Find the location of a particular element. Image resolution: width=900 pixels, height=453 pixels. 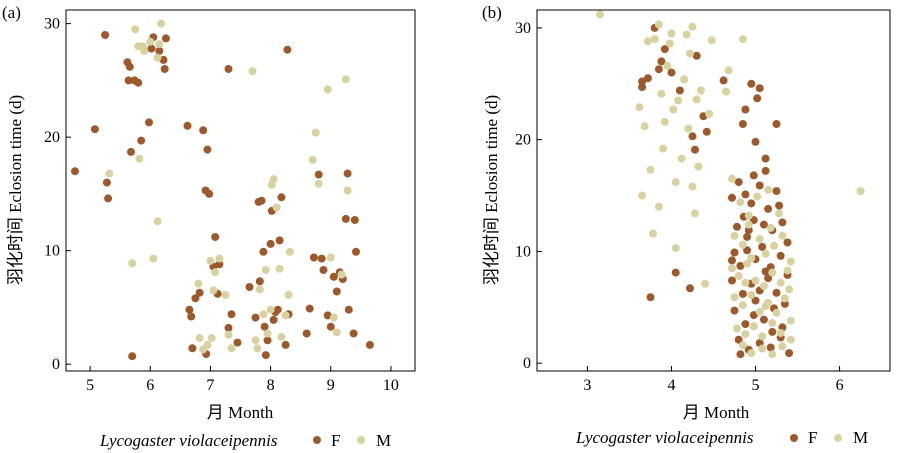

x-tick-label-a: 5 is located at coordinates (90, 385).